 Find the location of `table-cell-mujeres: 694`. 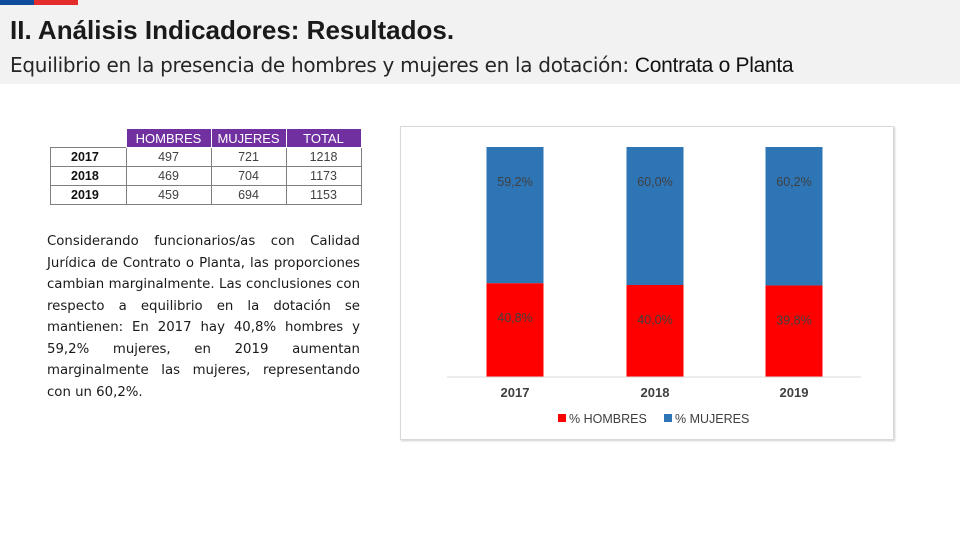

table-cell-mujeres: 694 is located at coordinates (248, 195).